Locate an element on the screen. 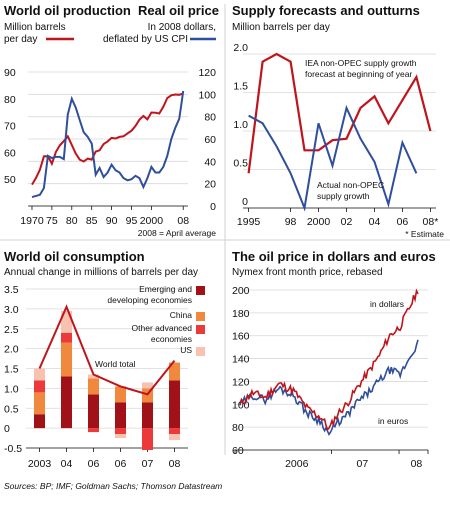 The height and width of the screenshot is (508, 450). dollars-line is located at coordinates (329, 360).